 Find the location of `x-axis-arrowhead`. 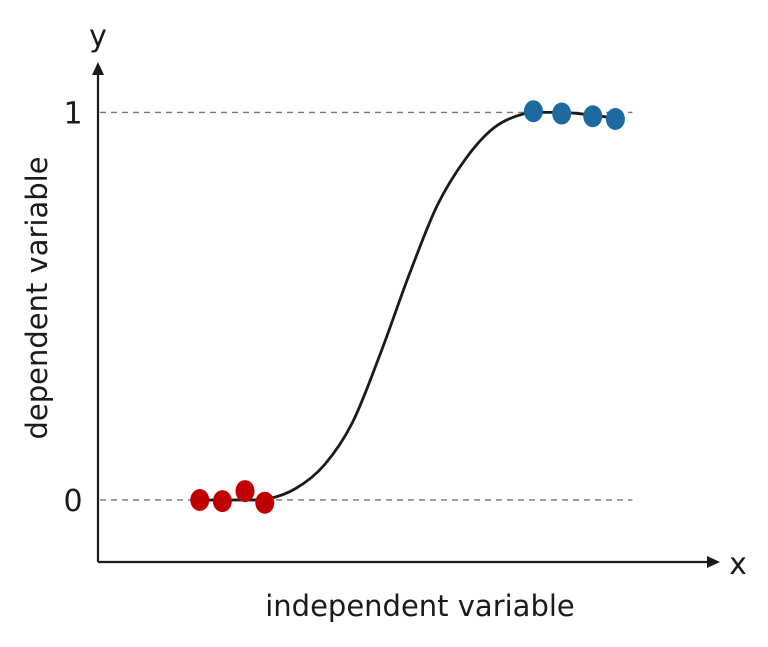

x-axis-arrowhead is located at coordinates (713, 562).